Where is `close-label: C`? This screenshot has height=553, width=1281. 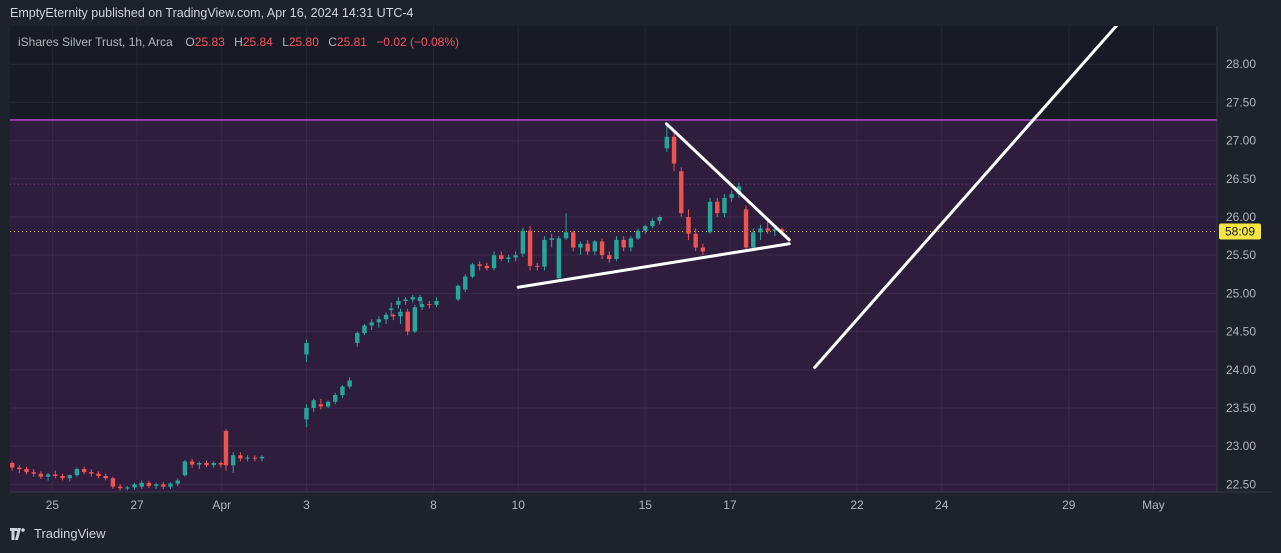 close-label: C is located at coordinates (332, 42).